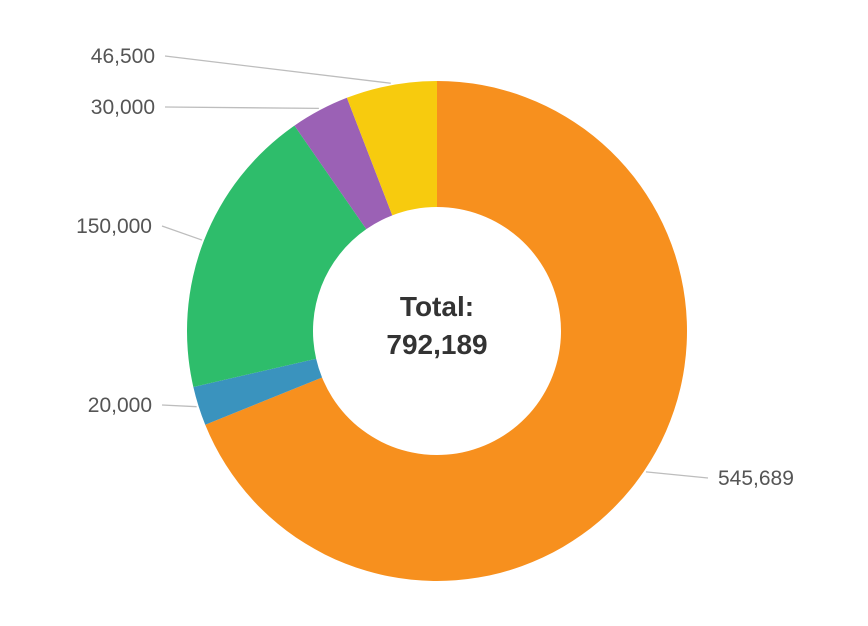  What do you see at coordinates (437, 306) in the screenshot?
I see `center-label-line1: Total:` at bounding box center [437, 306].